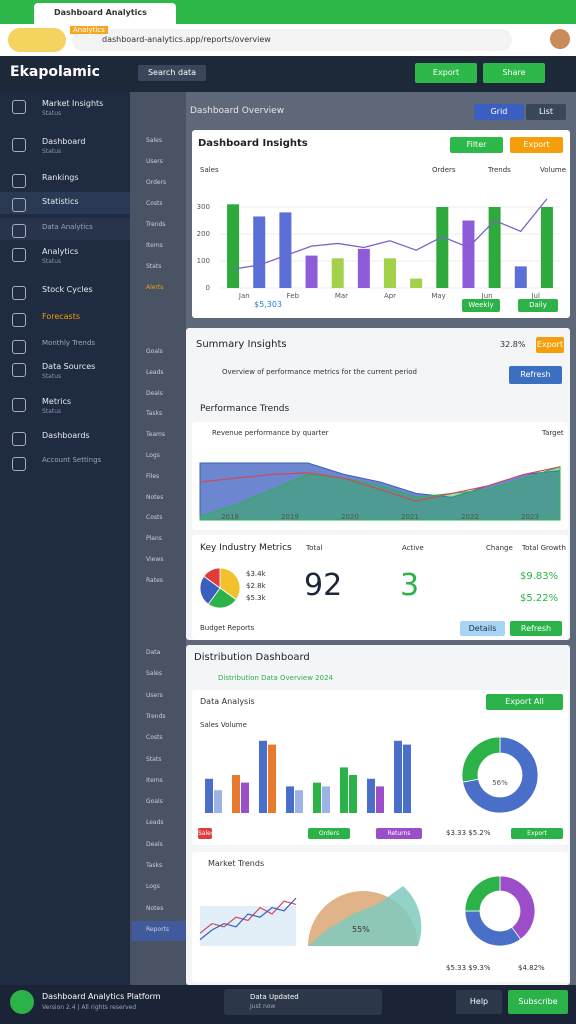 This screenshot has width=576, height=1024. Describe the element at coordinates (538, 1002) in the screenshot. I see `button: Subscribe` at that location.